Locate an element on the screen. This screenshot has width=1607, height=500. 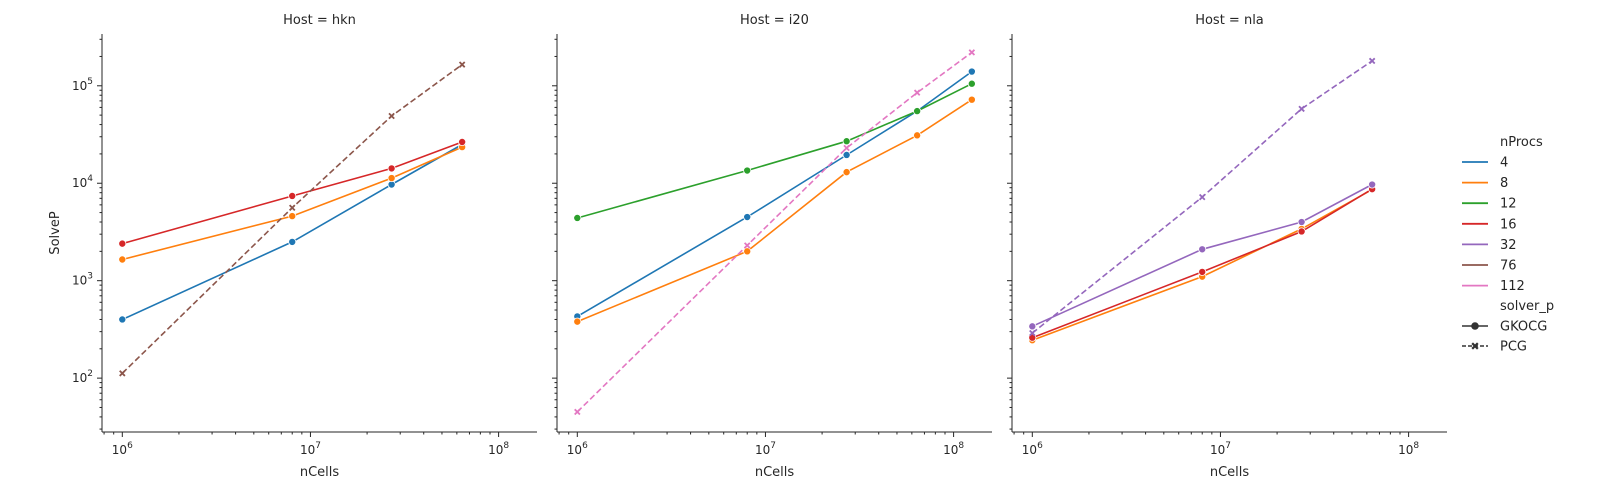
series-12-GKOCG is located at coordinates (774, 150).